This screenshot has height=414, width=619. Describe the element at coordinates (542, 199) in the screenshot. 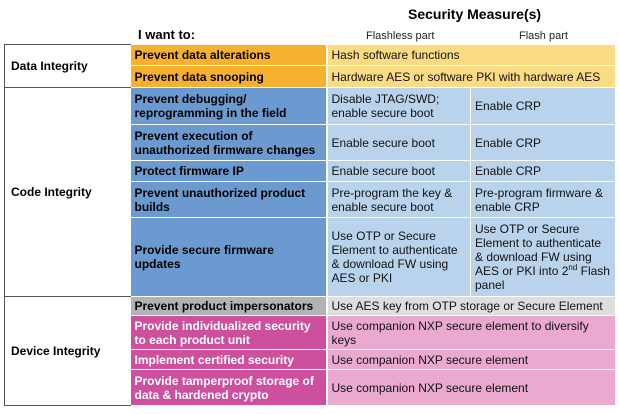

I see `flash-measure-cell: Pre-program firmware & enable CRP` at that location.